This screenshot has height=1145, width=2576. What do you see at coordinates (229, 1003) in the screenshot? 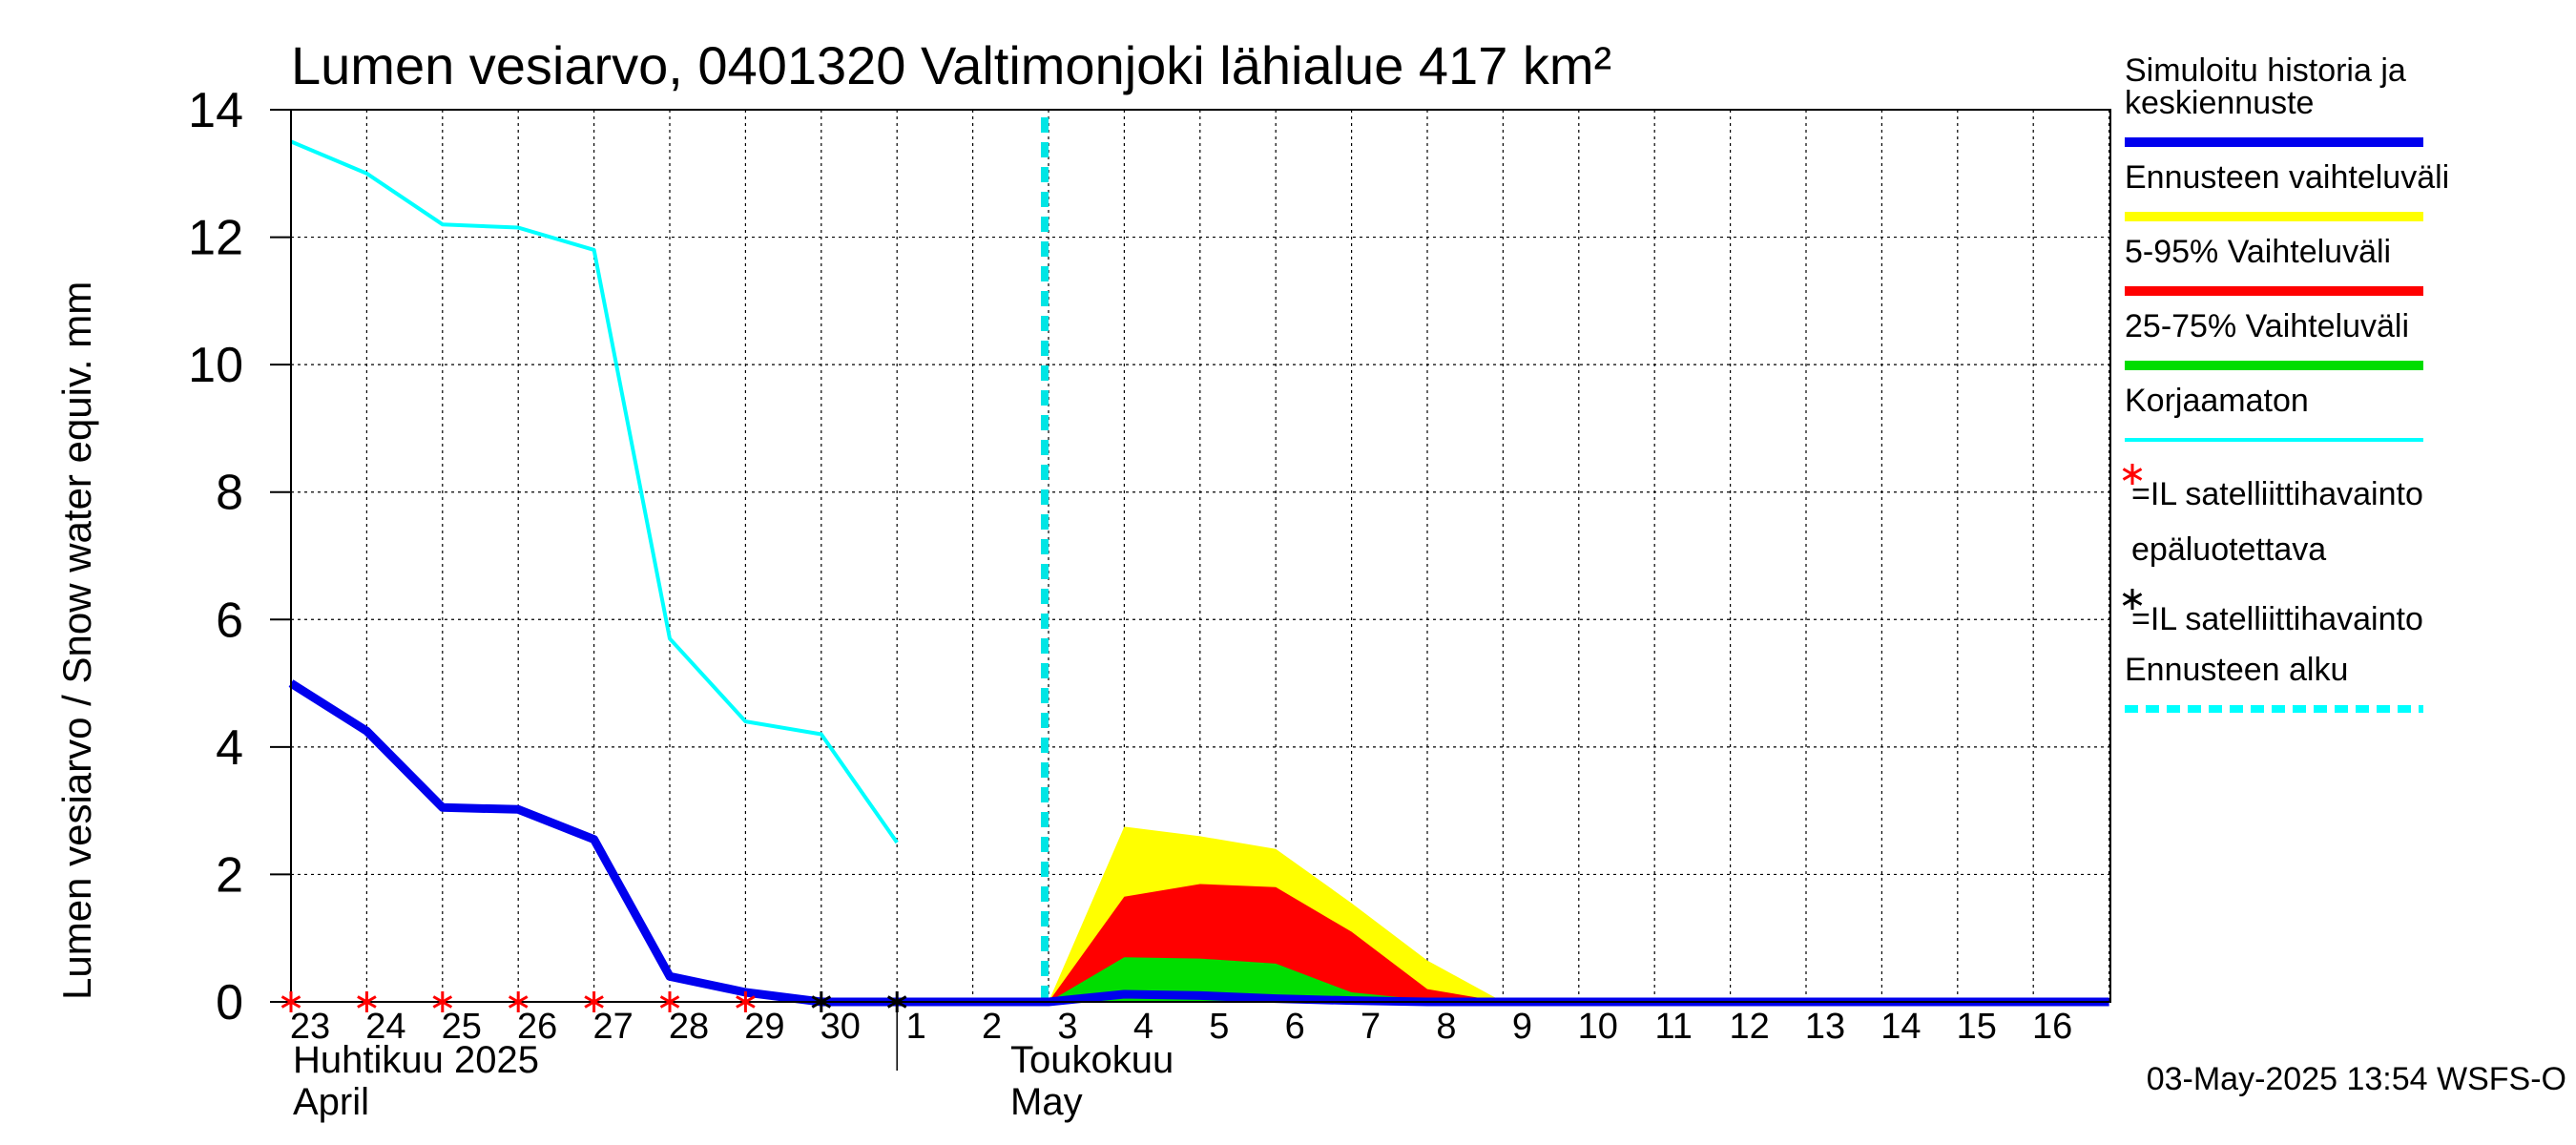
I see `y-tick-label: 0` at bounding box center [229, 1003].